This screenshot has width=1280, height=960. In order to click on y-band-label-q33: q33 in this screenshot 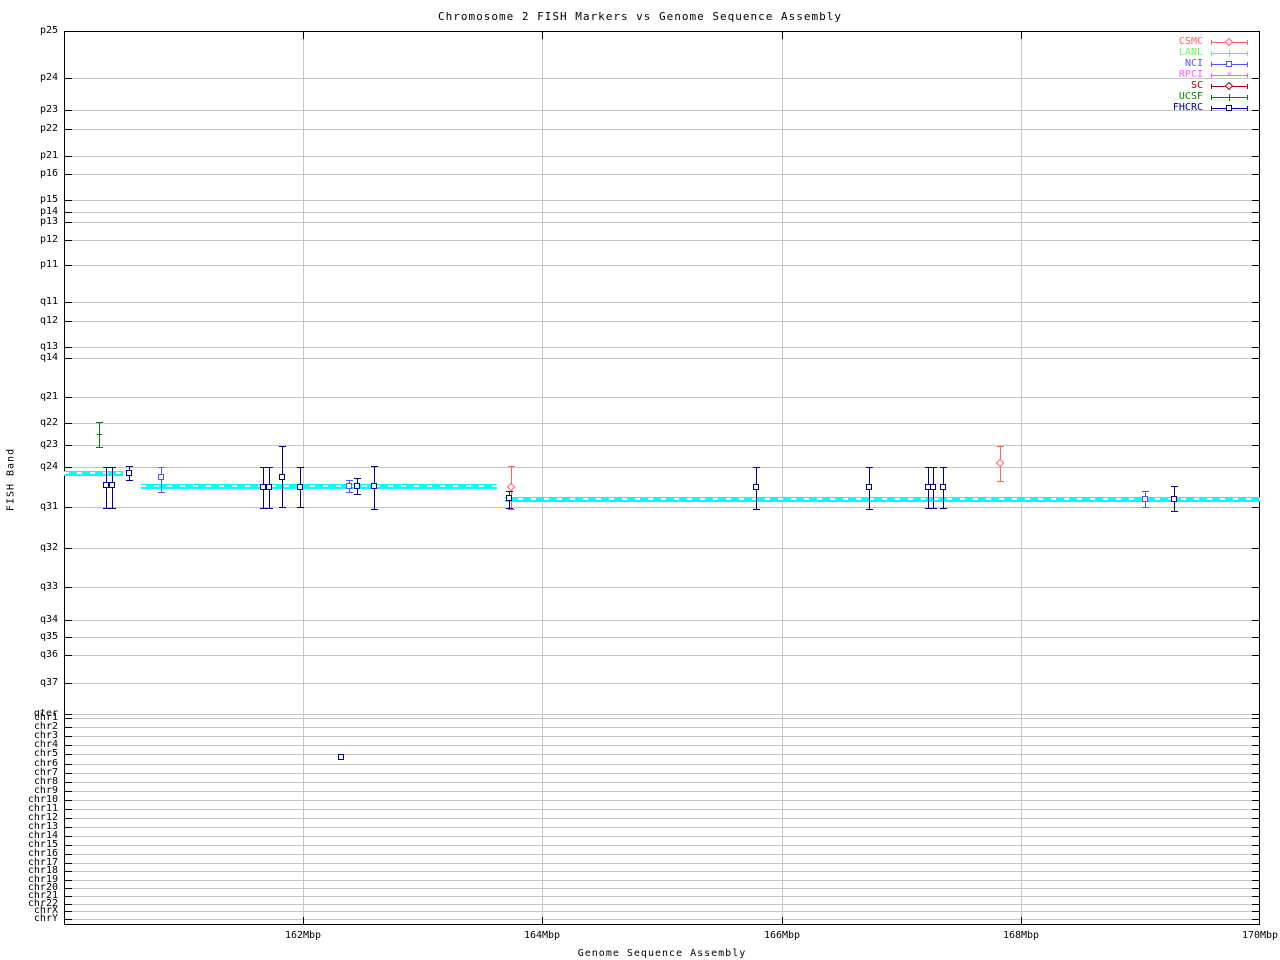, I will do `click(48, 586)`.